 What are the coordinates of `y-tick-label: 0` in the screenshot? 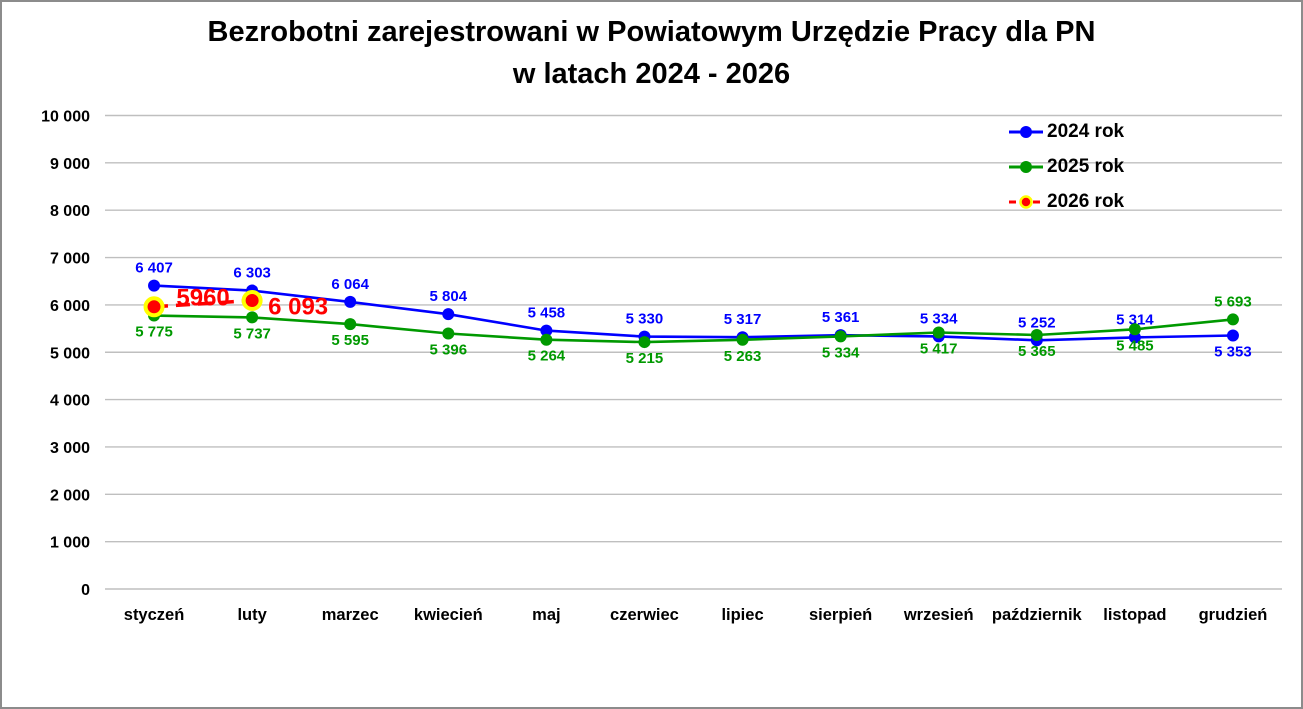 It's located at (85, 590).